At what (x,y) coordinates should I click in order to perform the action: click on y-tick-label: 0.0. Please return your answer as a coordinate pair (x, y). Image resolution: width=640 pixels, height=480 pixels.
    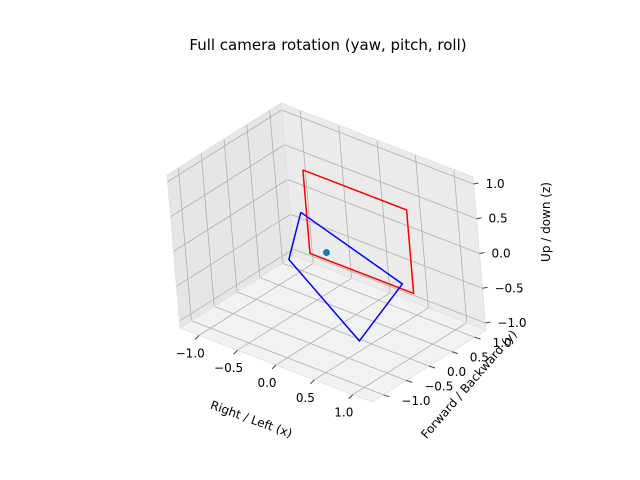
    Looking at the image, I should click on (456, 372).